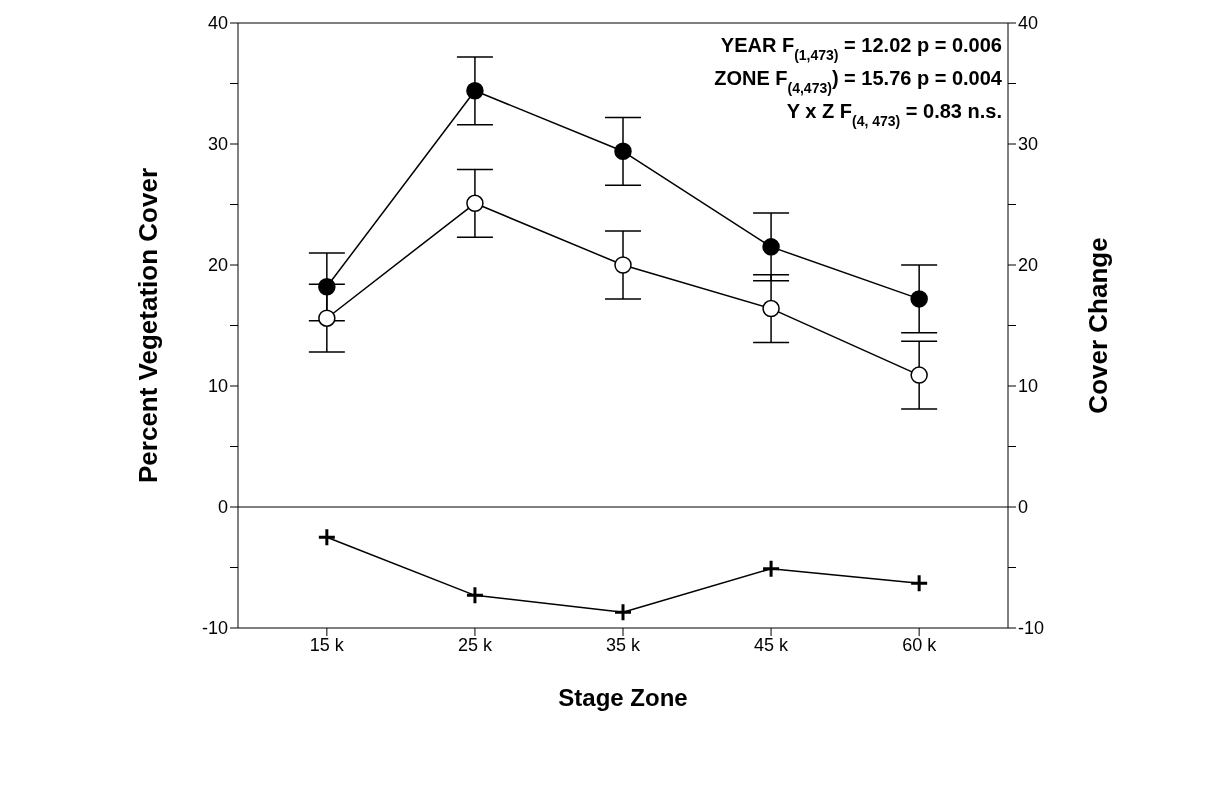  What do you see at coordinates (1098, 325) in the screenshot?
I see `y2-axis-title: Cover Change` at bounding box center [1098, 325].